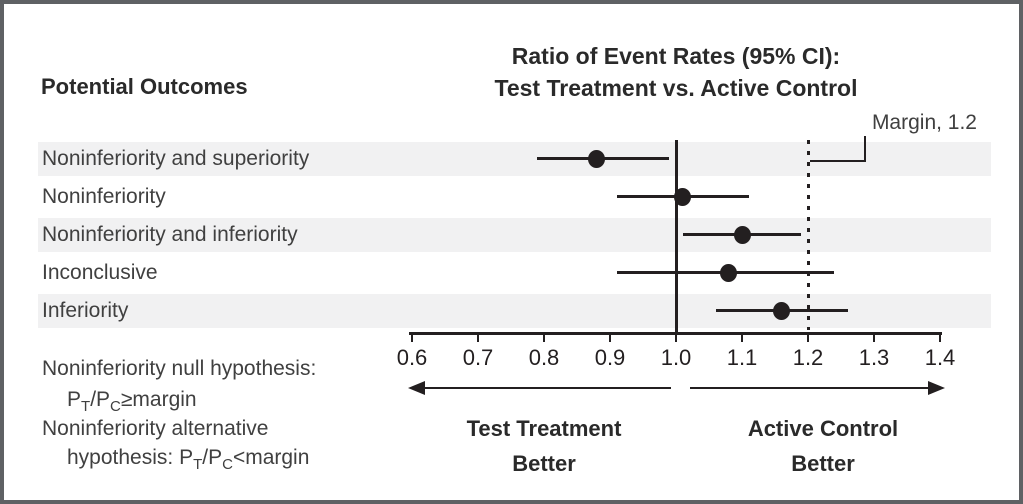 Image resolution: width=1023 pixels, height=504 pixels. I want to click on margin-dashed-line, so click(808, 235).